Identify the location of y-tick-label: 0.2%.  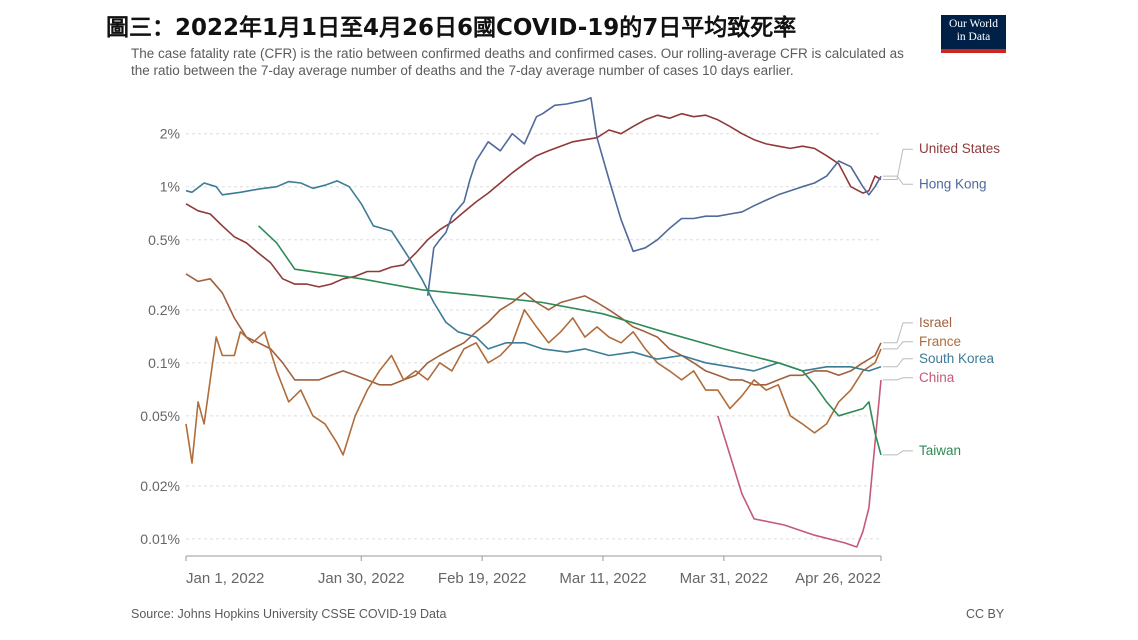
(164, 310).